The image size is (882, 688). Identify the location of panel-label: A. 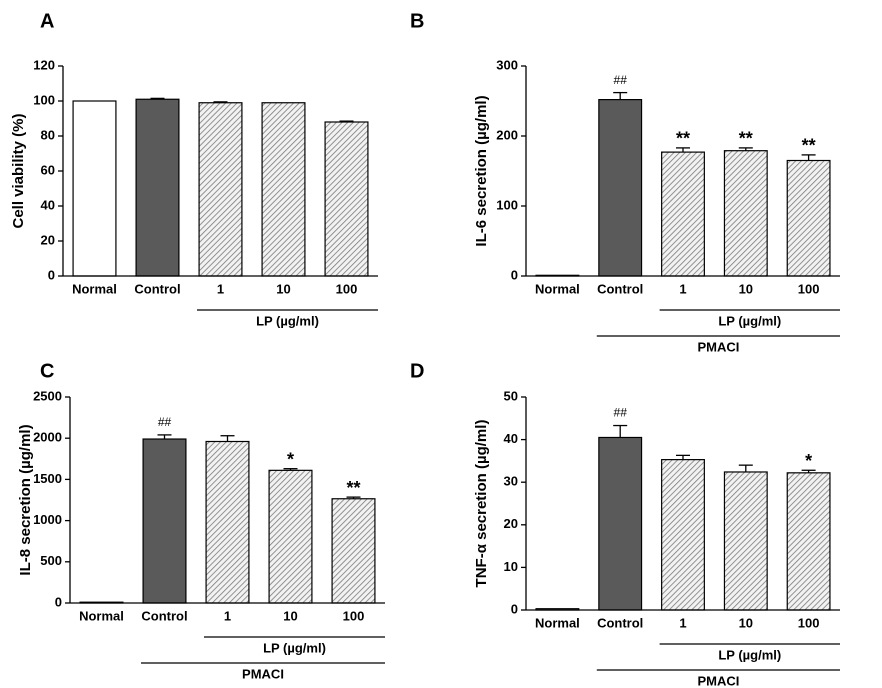
(47, 21).